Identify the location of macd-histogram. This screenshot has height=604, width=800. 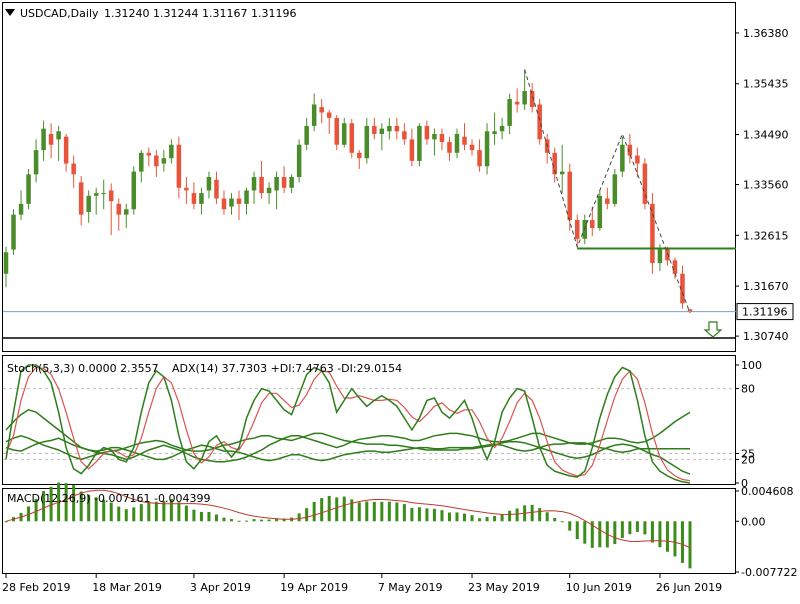
(348, 525).